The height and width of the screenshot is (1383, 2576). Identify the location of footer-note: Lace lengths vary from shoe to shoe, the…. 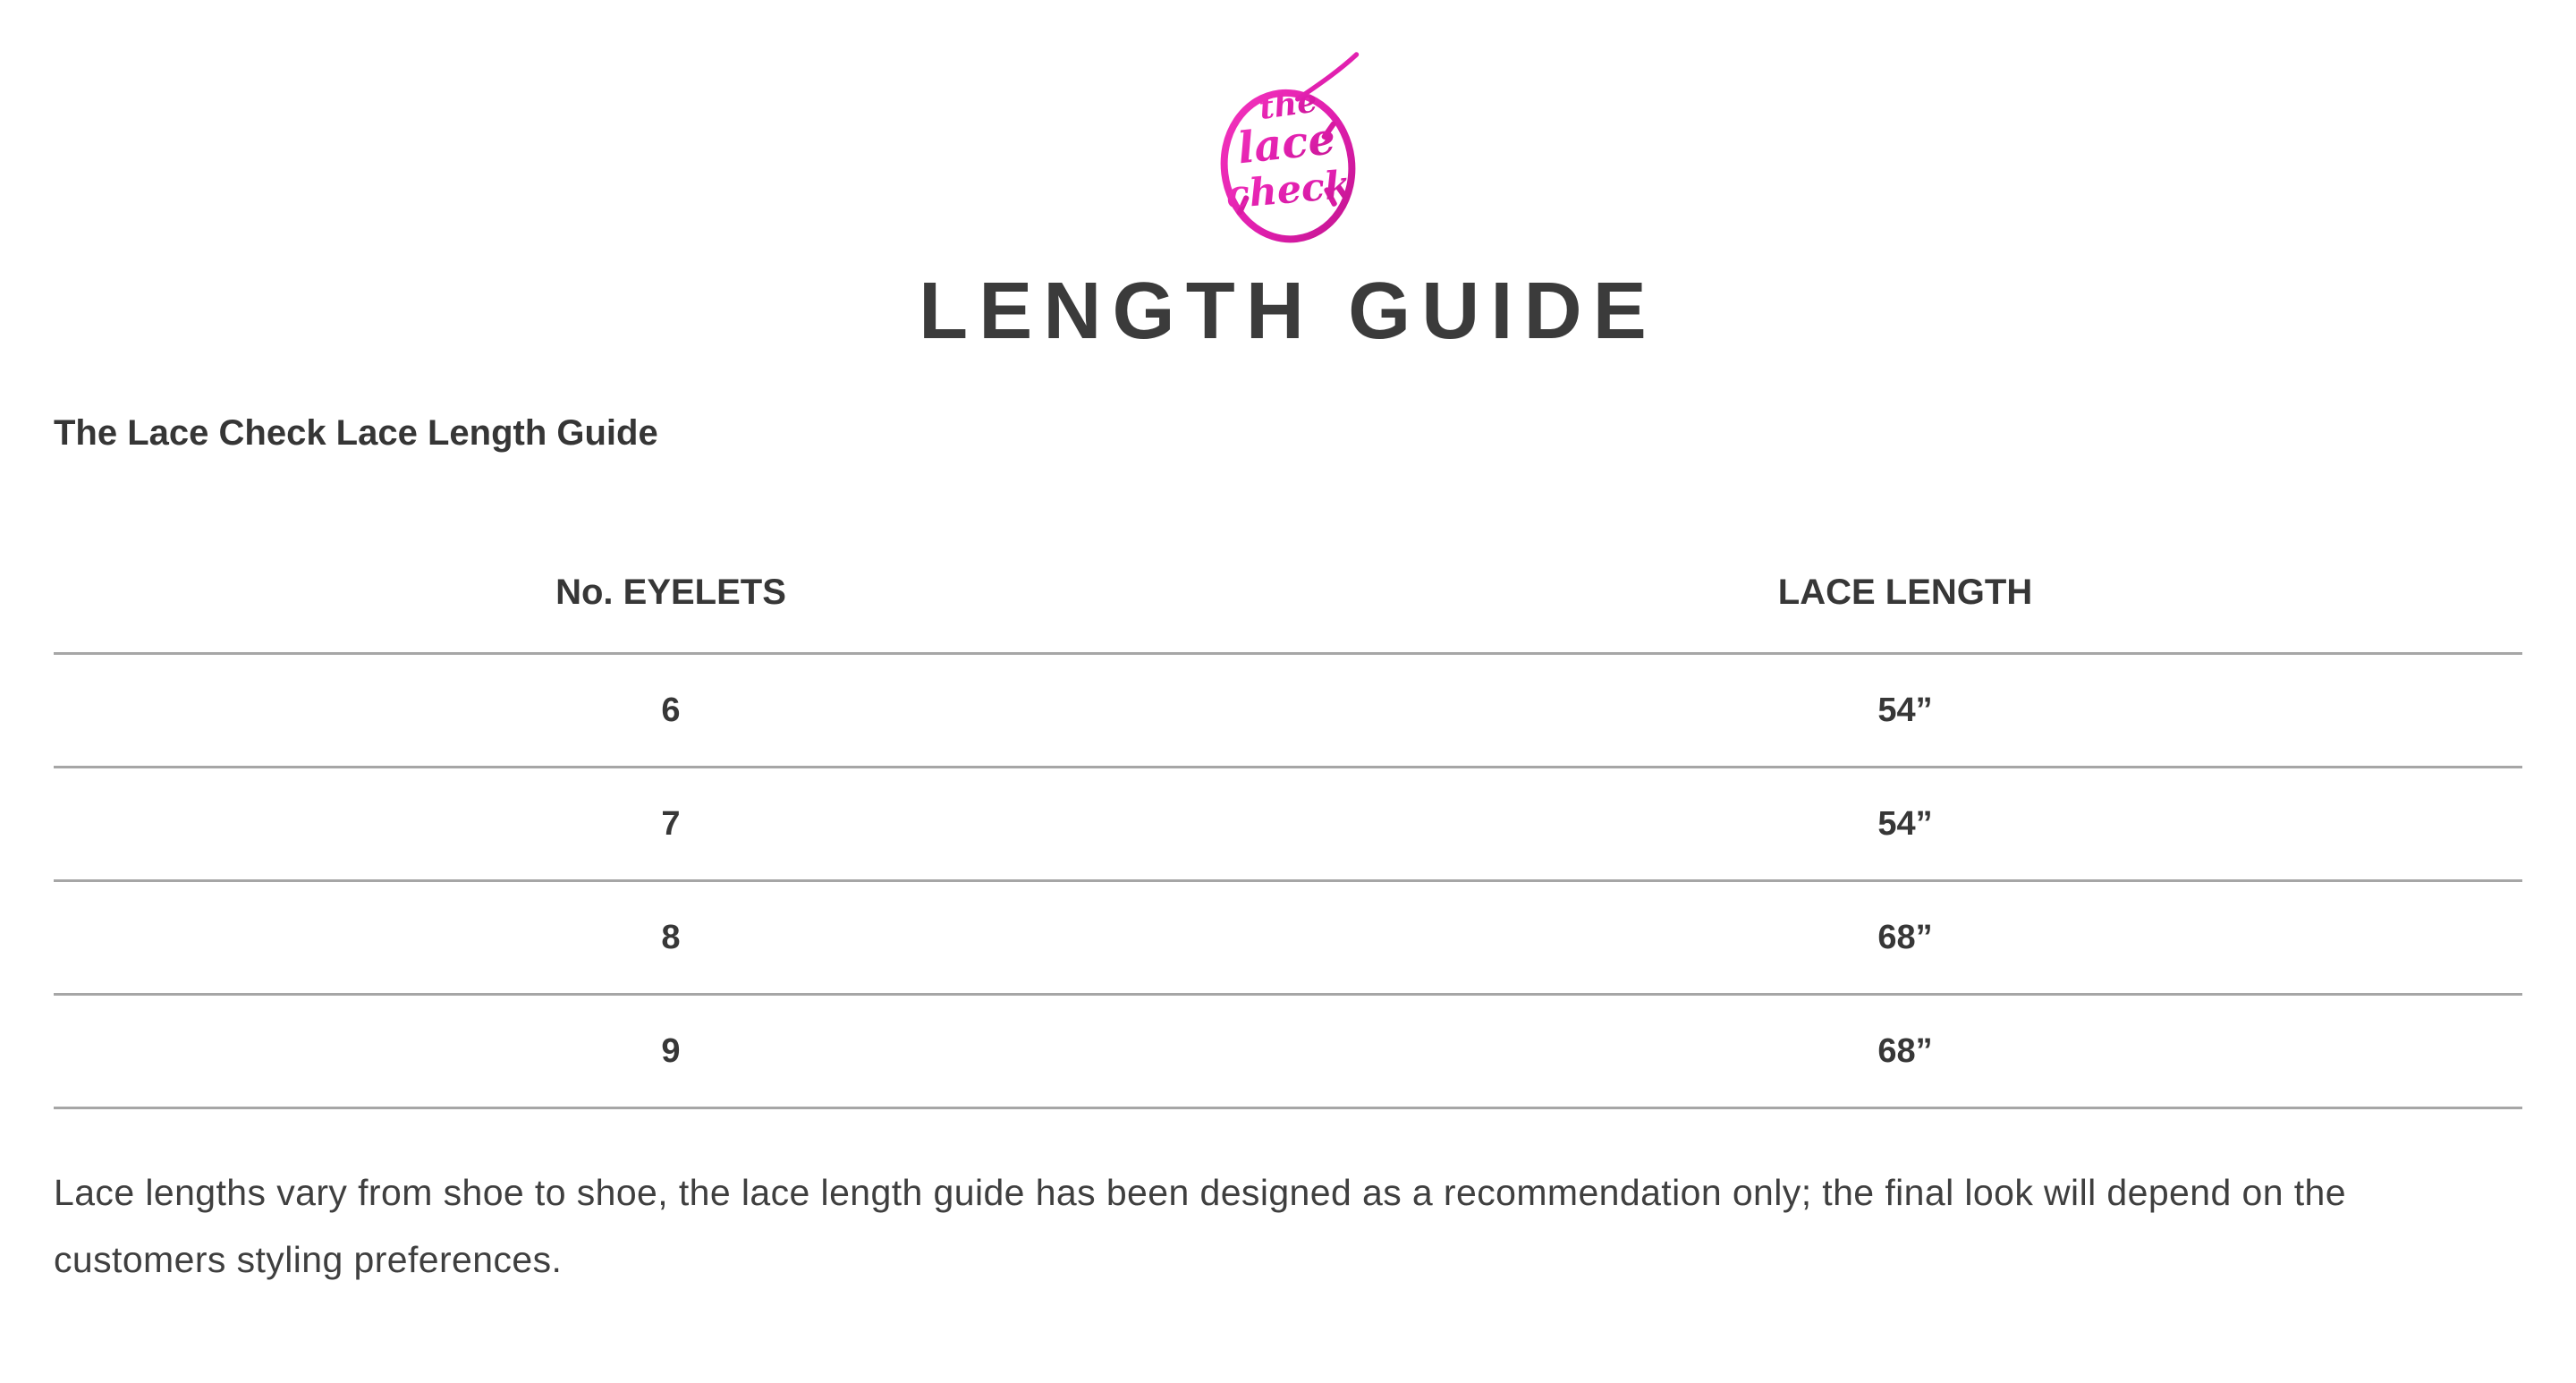
(1200, 1226).